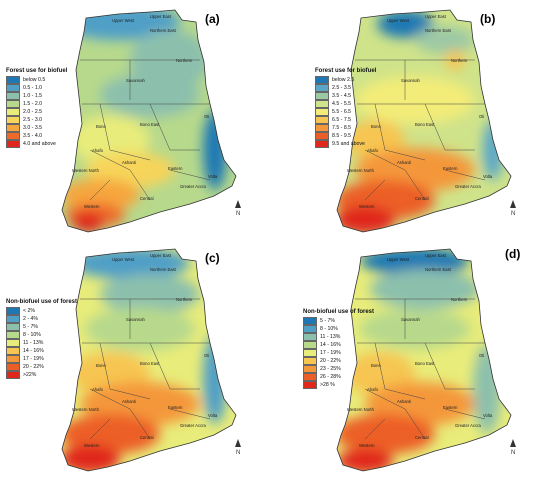 The image size is (550, 477). Describe the element at coordinates (338, 377) in the screenshot. I see `legend-item: 26 - 28%` at that location.